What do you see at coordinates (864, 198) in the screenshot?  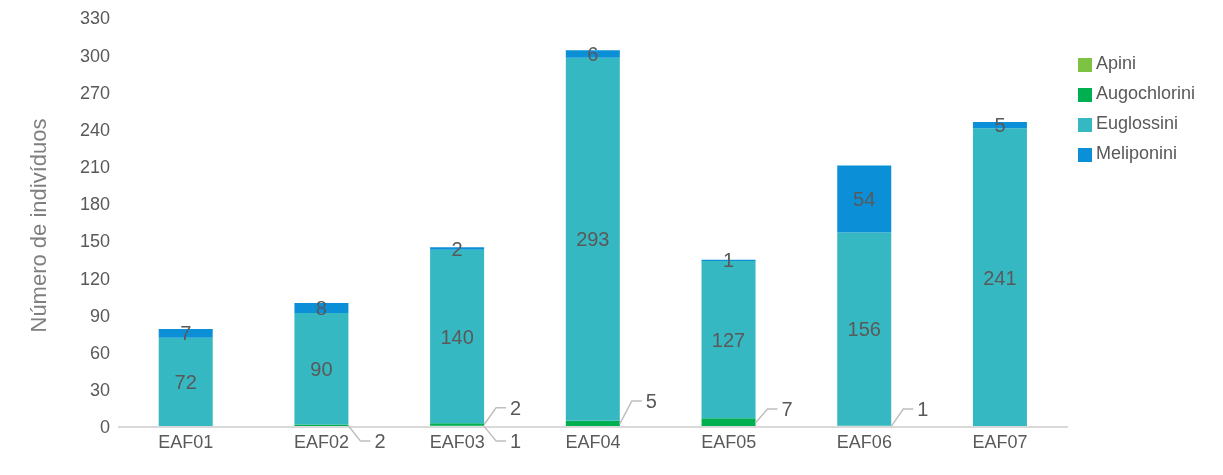 I see `data-label: 54` at bounding box center [864, 198].